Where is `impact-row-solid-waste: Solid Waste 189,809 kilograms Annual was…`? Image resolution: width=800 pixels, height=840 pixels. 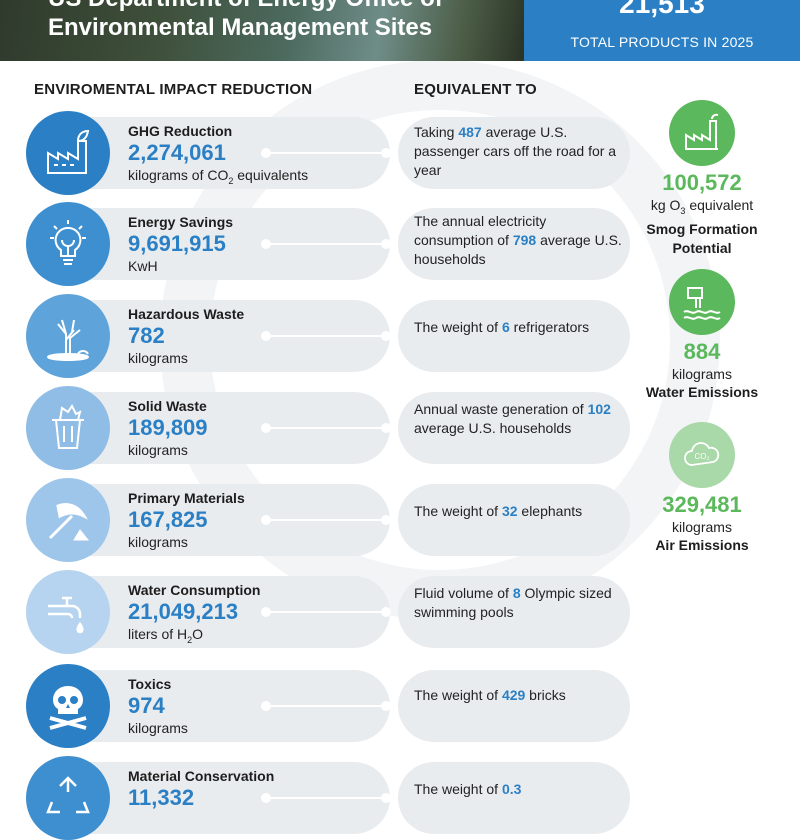
impact-row-solid-waste: Solid Waste 189,809 kilograms Annual was… is located at coordinates (400, 428).